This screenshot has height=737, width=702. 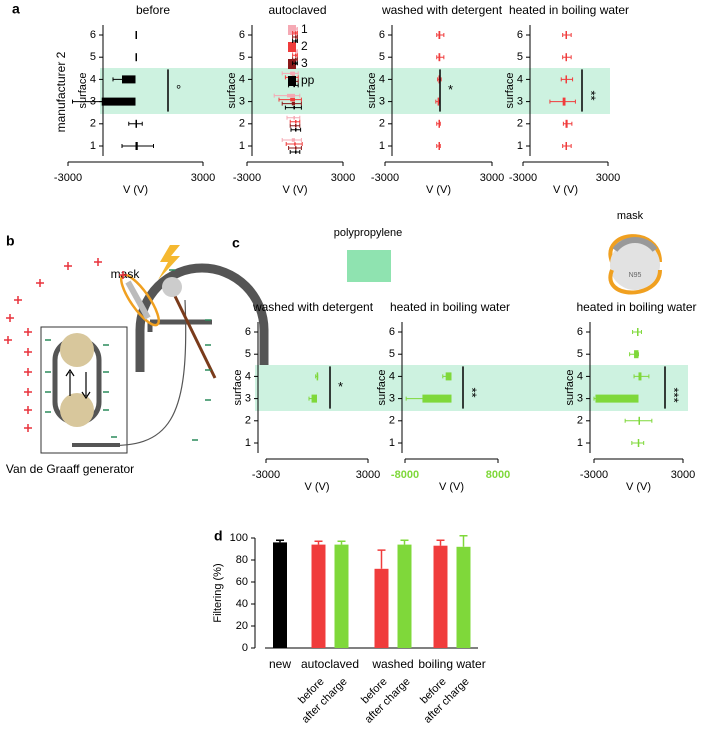 I want to click on roller, so click(x=77, y=350).